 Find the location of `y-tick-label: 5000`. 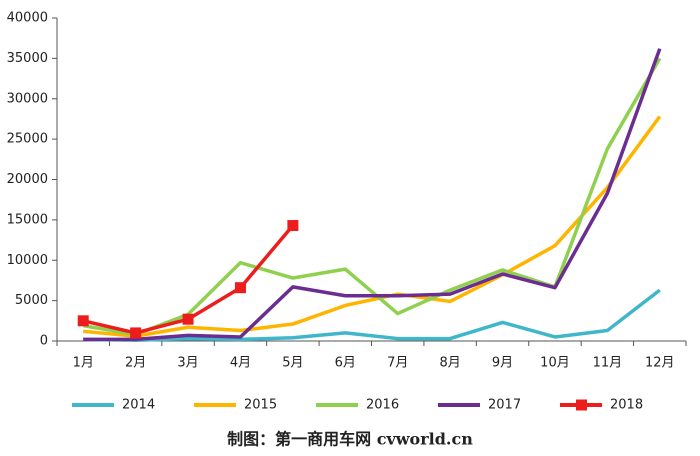

y-tick-label: 5000 is located at coordinates (31, 300).